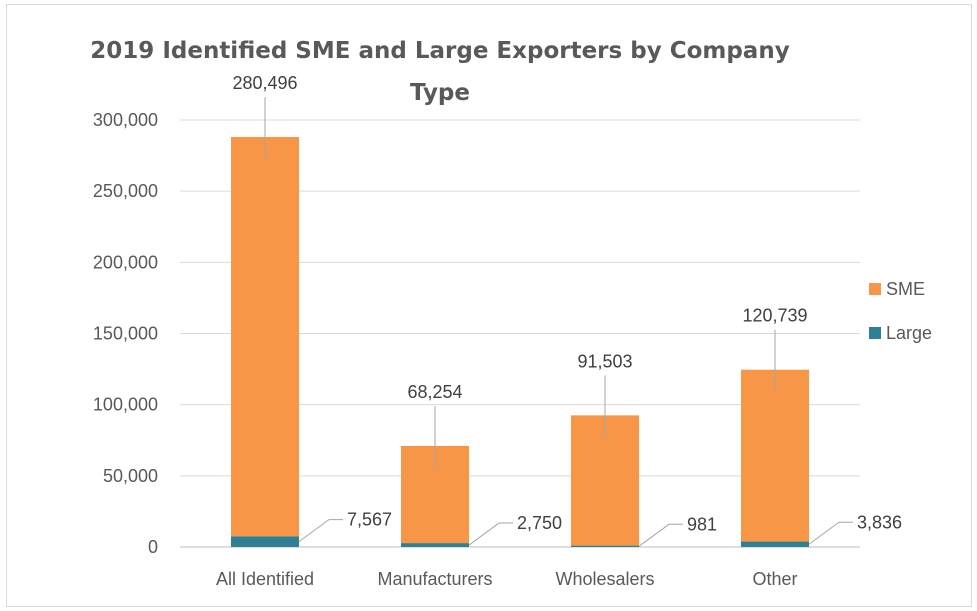  I want to click on data-label-sme: 91,503, so click(604, 361).